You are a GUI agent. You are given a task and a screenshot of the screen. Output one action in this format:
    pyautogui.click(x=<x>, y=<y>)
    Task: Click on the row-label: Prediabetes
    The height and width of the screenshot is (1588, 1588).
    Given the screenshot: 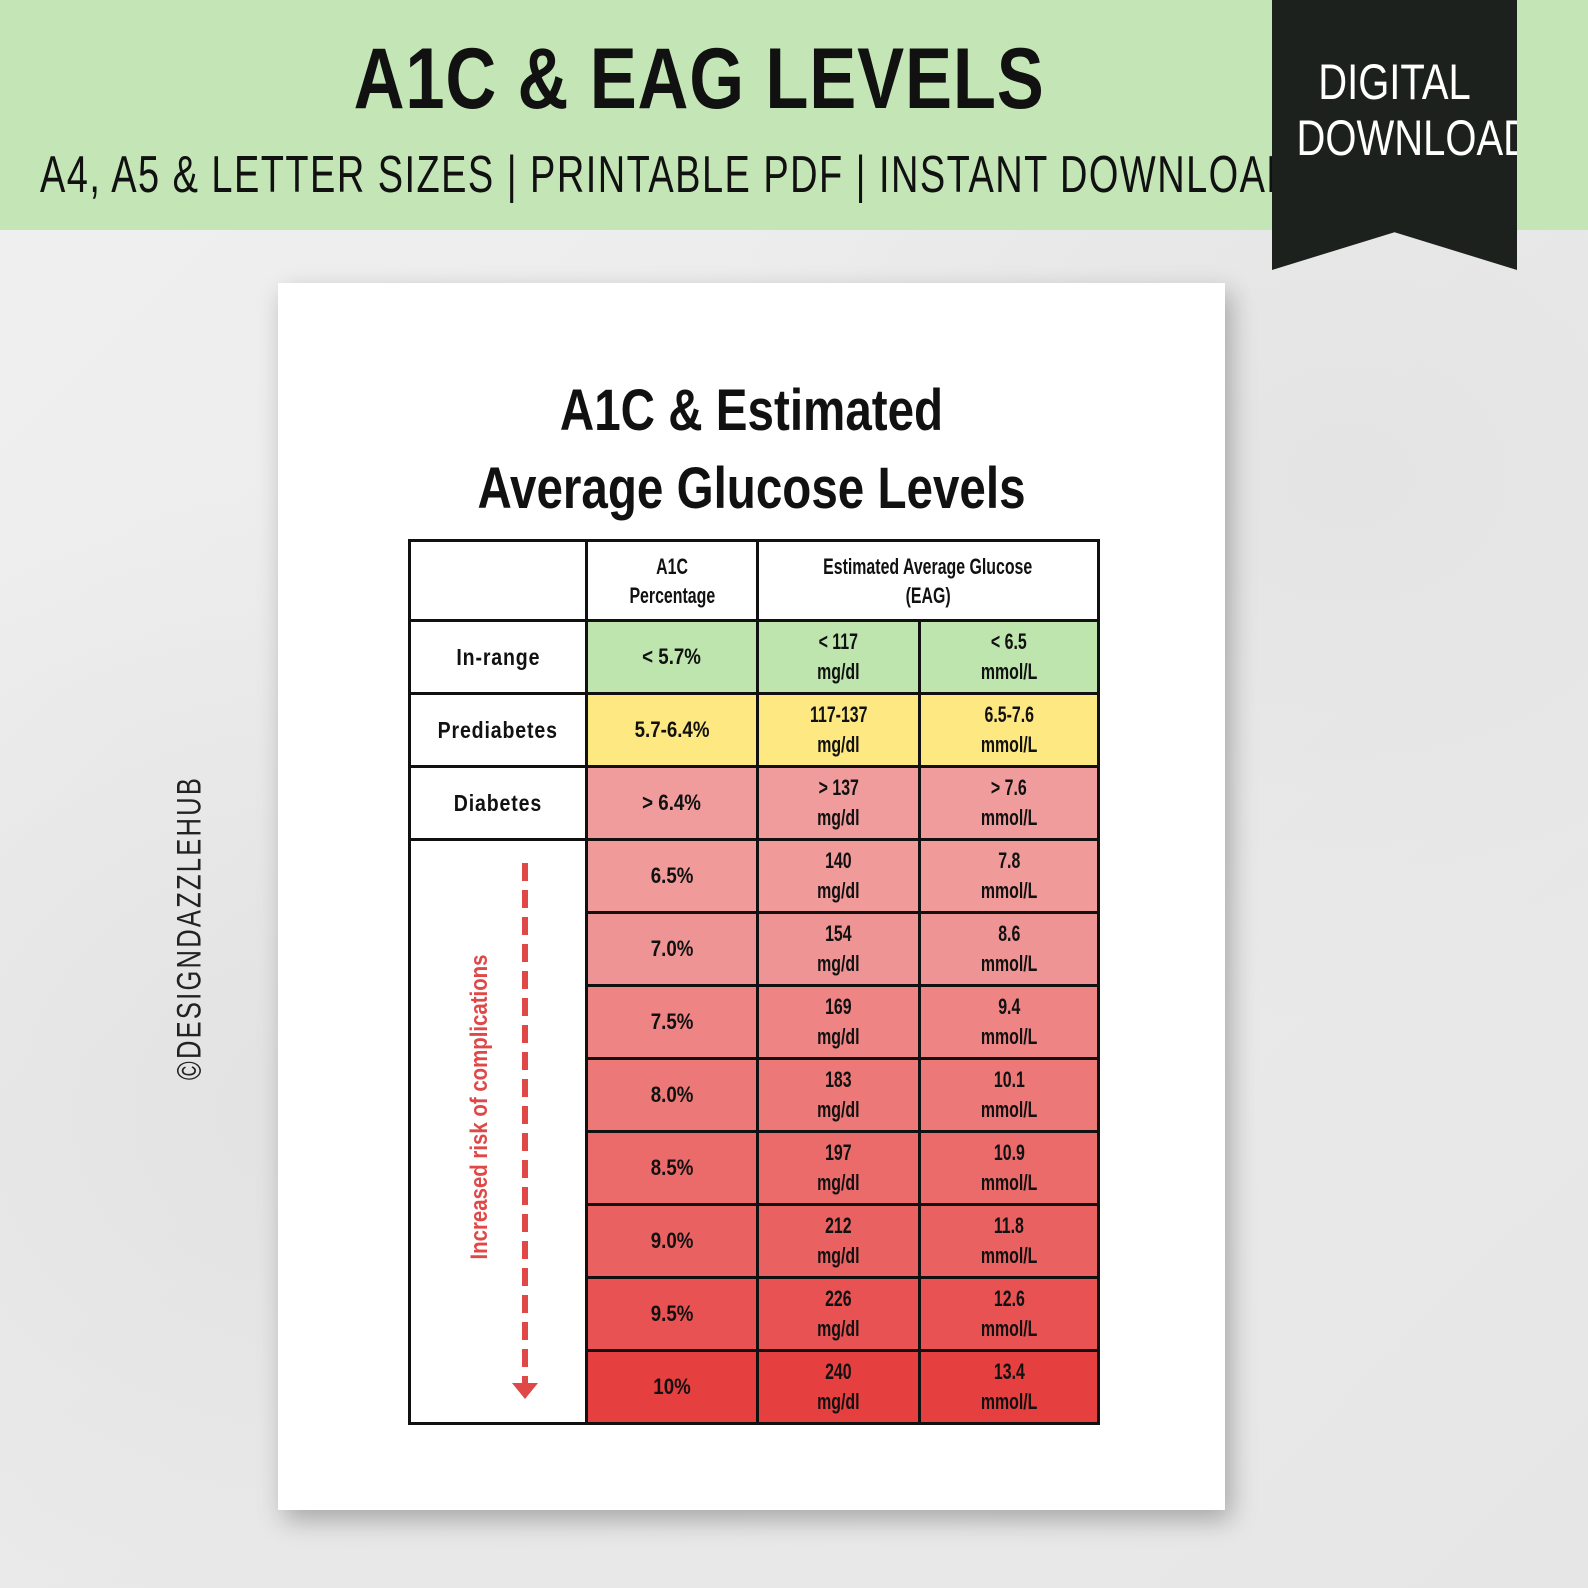 What is the action you would take?
    pyautogui.click(x=498, y=730)
    